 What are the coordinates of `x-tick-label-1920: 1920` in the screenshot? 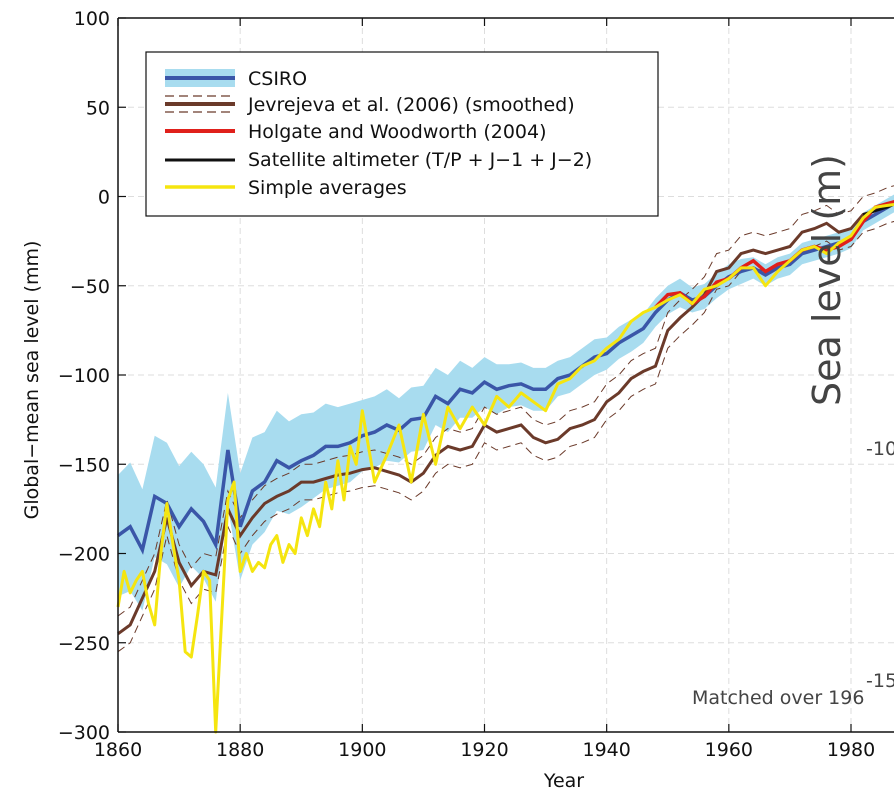 It's located at (484, 750).